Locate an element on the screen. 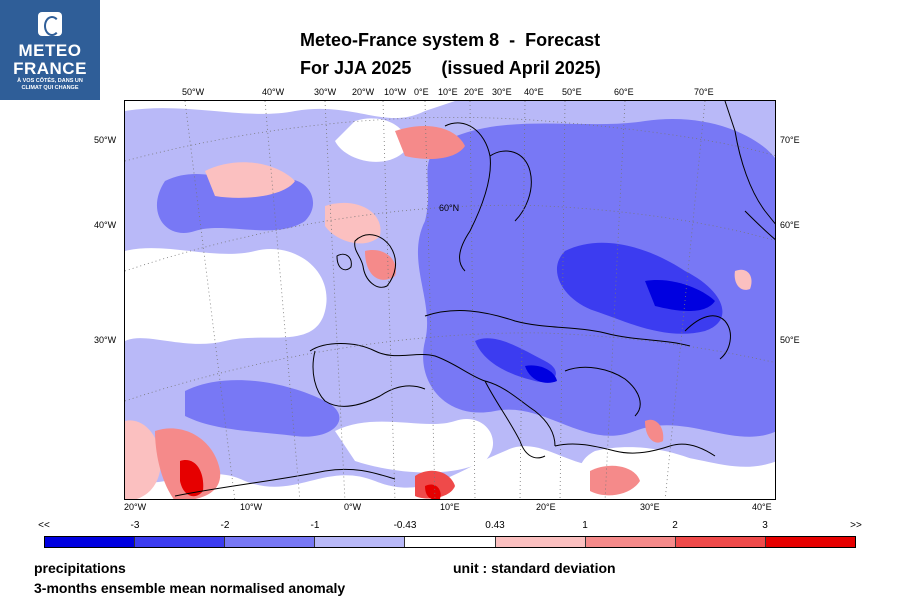 This screenshot has height=600, width=900. top-axis-label: 40°E is located at coordinates (534, 92).